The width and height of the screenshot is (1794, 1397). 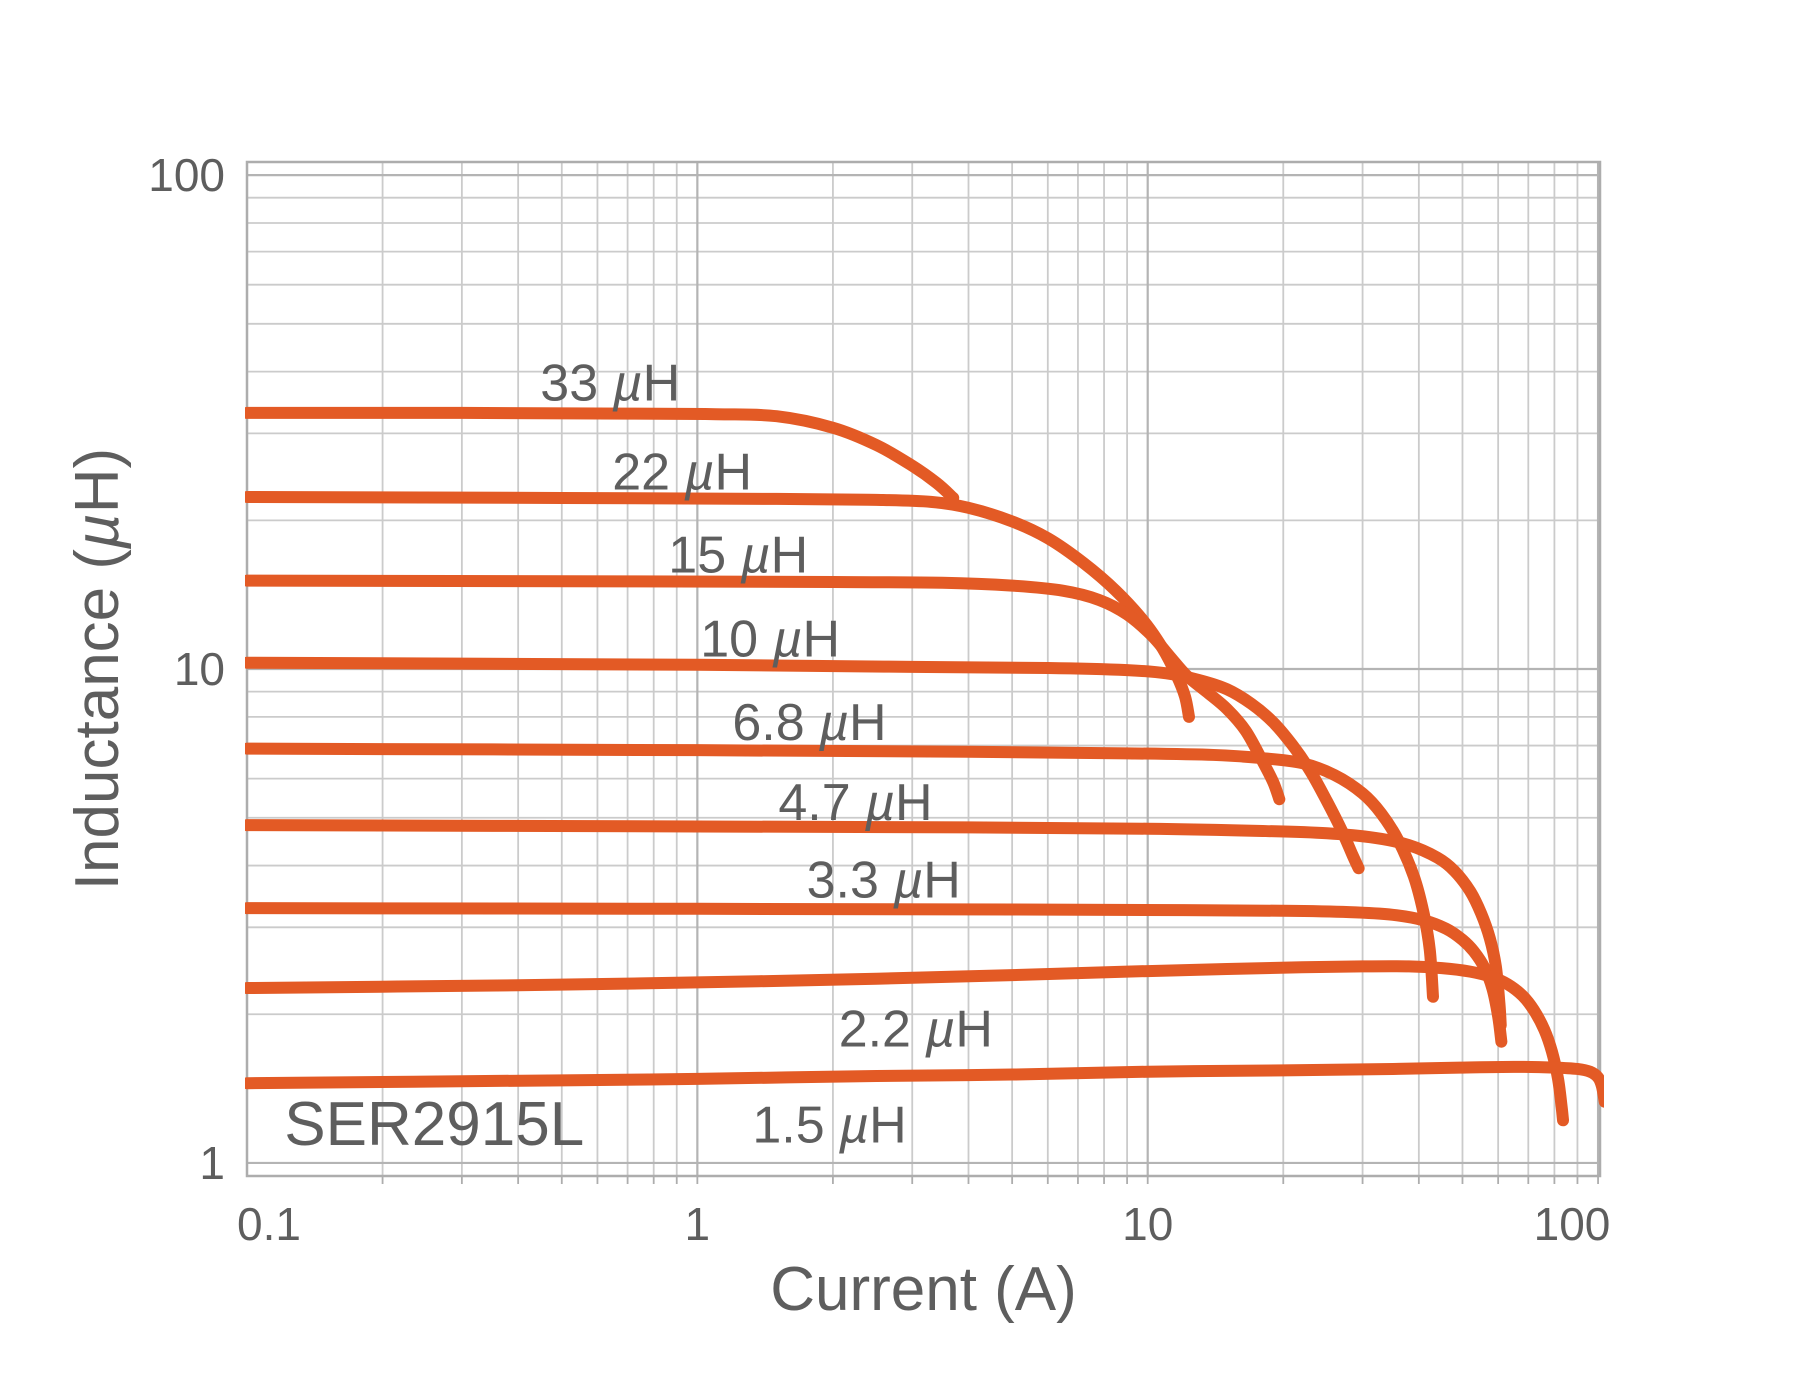 What do you see at coordinates (738, 555) in the screenshot?
I see `curve-label-15uH: 15 µH` at bounding box center [738, 555].